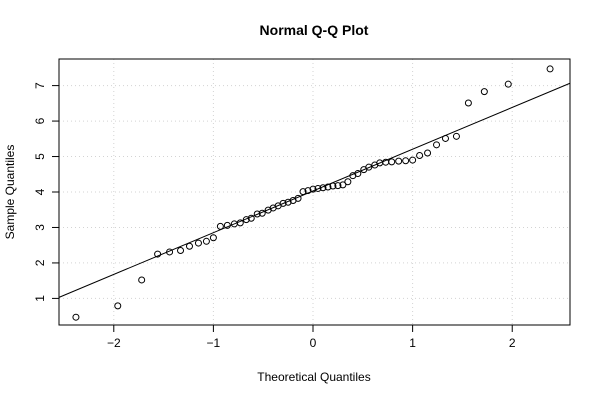 Image resolution: width=599 pixels, height=400 pixels. Describe the element at coordinates (10, 192) in the screenshot. I see `y-axis-label: Sample Quantiles` at that location.